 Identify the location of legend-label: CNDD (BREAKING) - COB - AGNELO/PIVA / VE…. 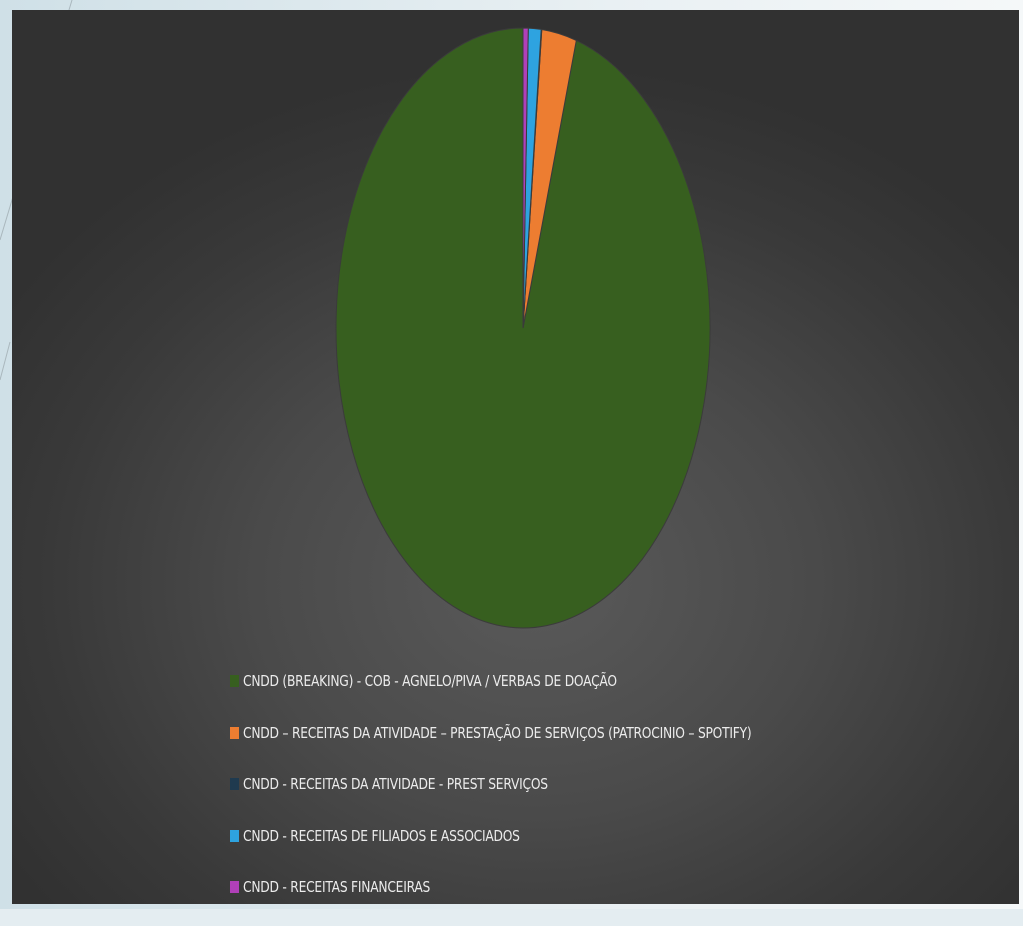
(430, 681).